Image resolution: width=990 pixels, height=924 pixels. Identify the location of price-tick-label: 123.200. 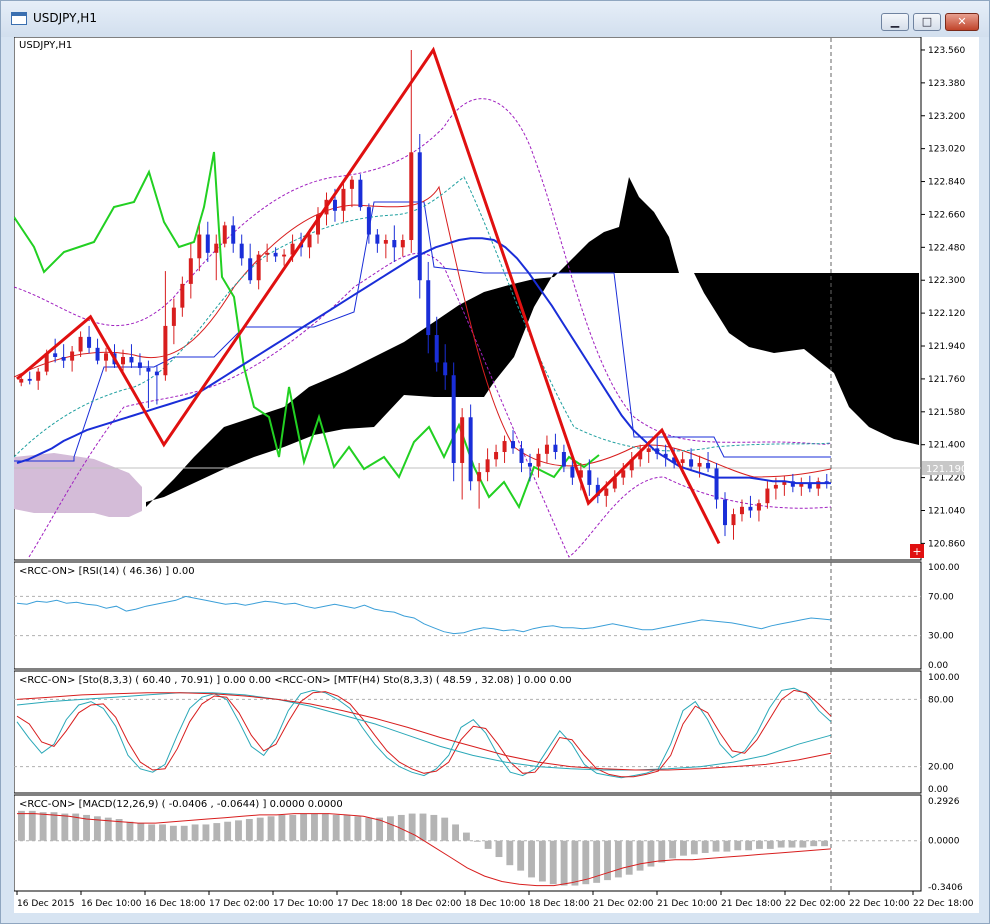
(946, 117).